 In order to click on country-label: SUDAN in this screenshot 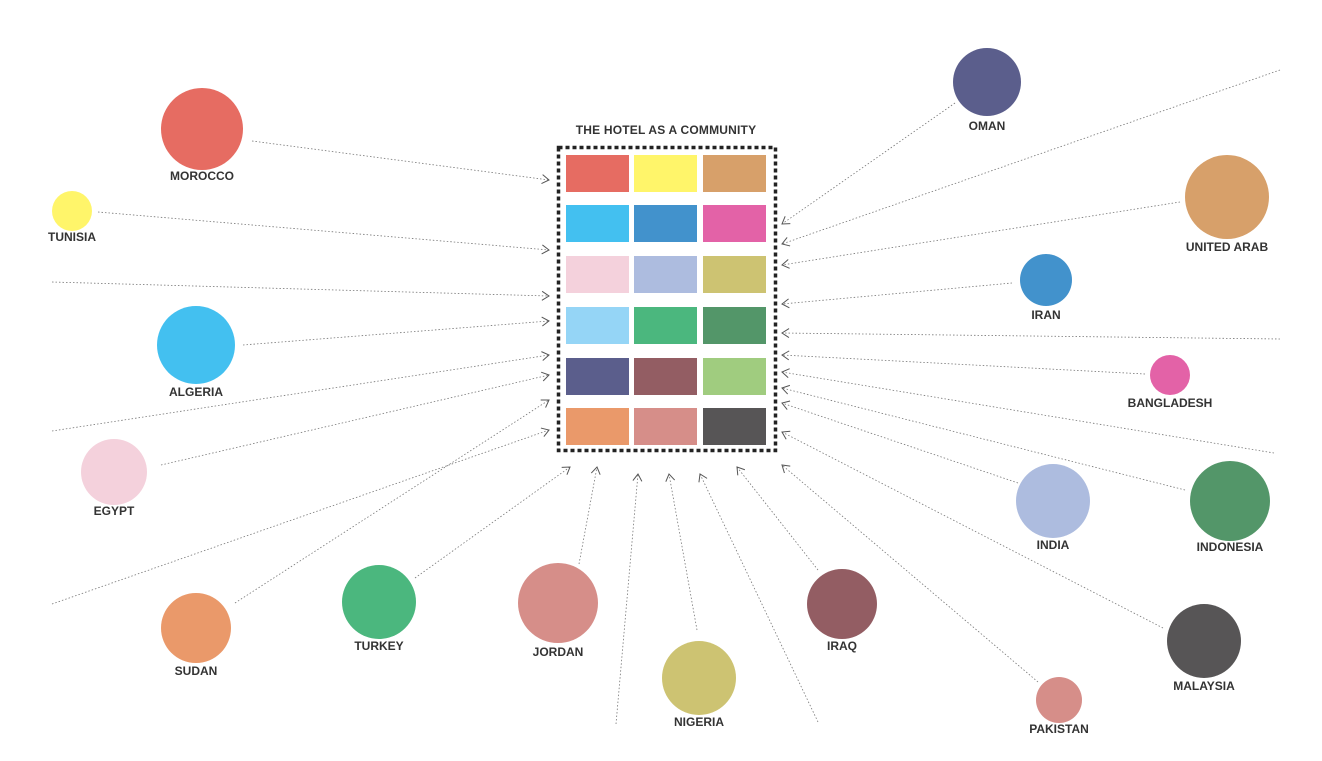, I will do `click(196, 671)`.